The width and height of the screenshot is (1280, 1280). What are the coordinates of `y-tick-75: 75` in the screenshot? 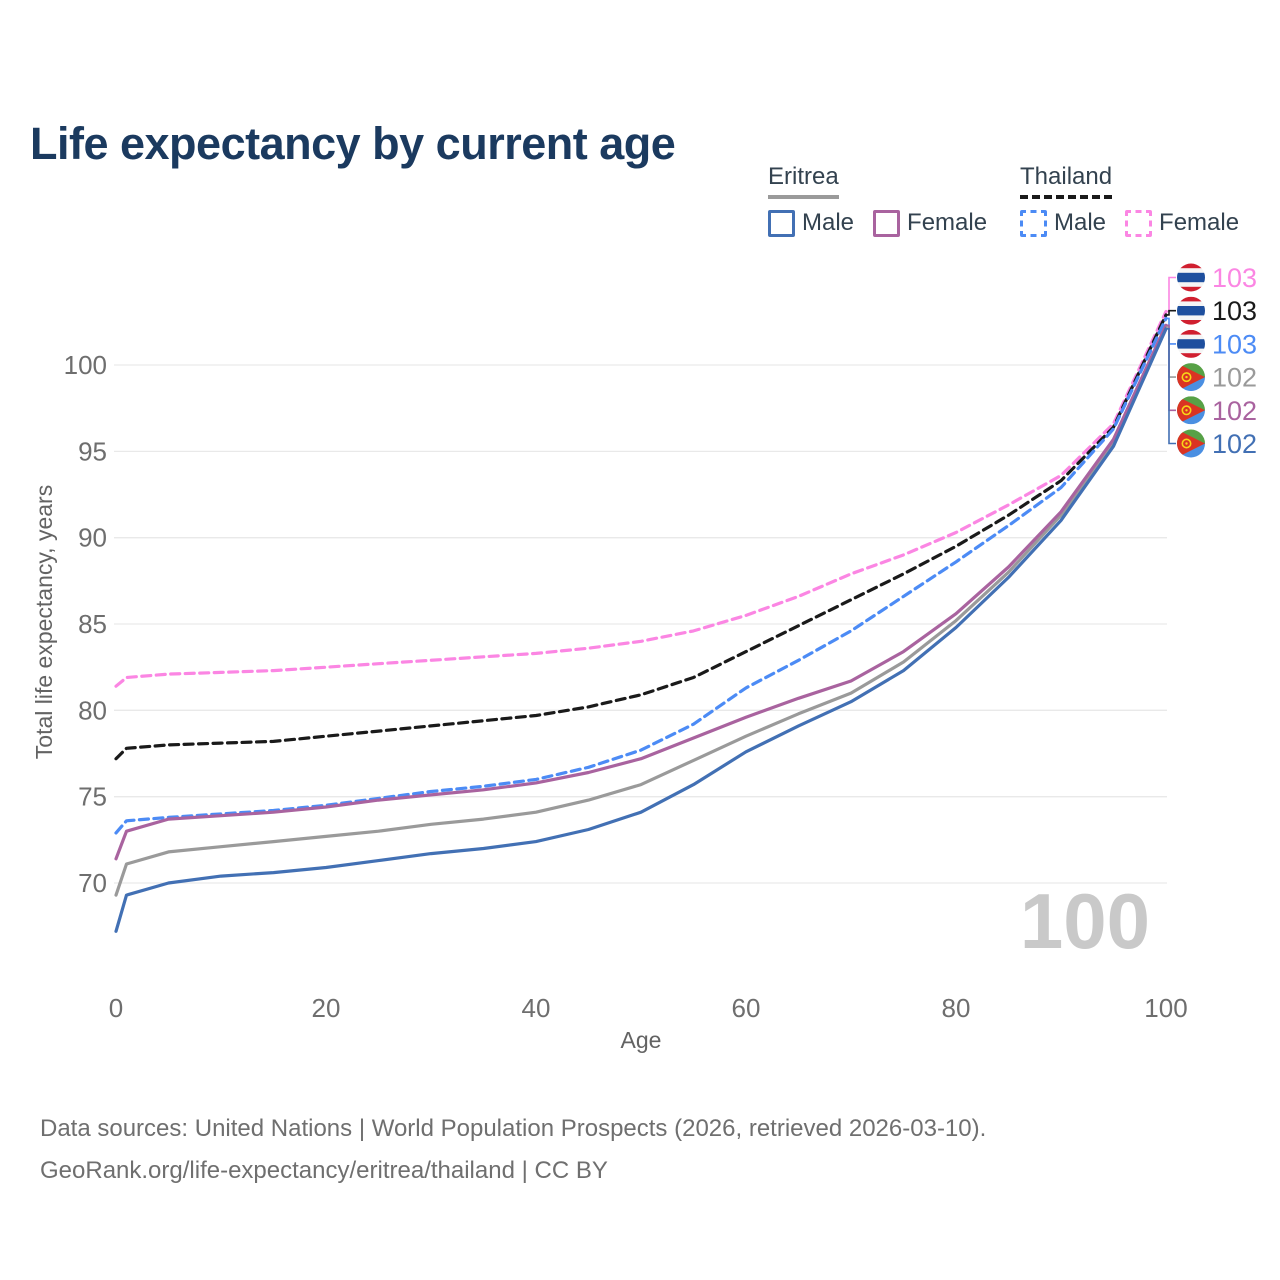 It's located at (92, 797).